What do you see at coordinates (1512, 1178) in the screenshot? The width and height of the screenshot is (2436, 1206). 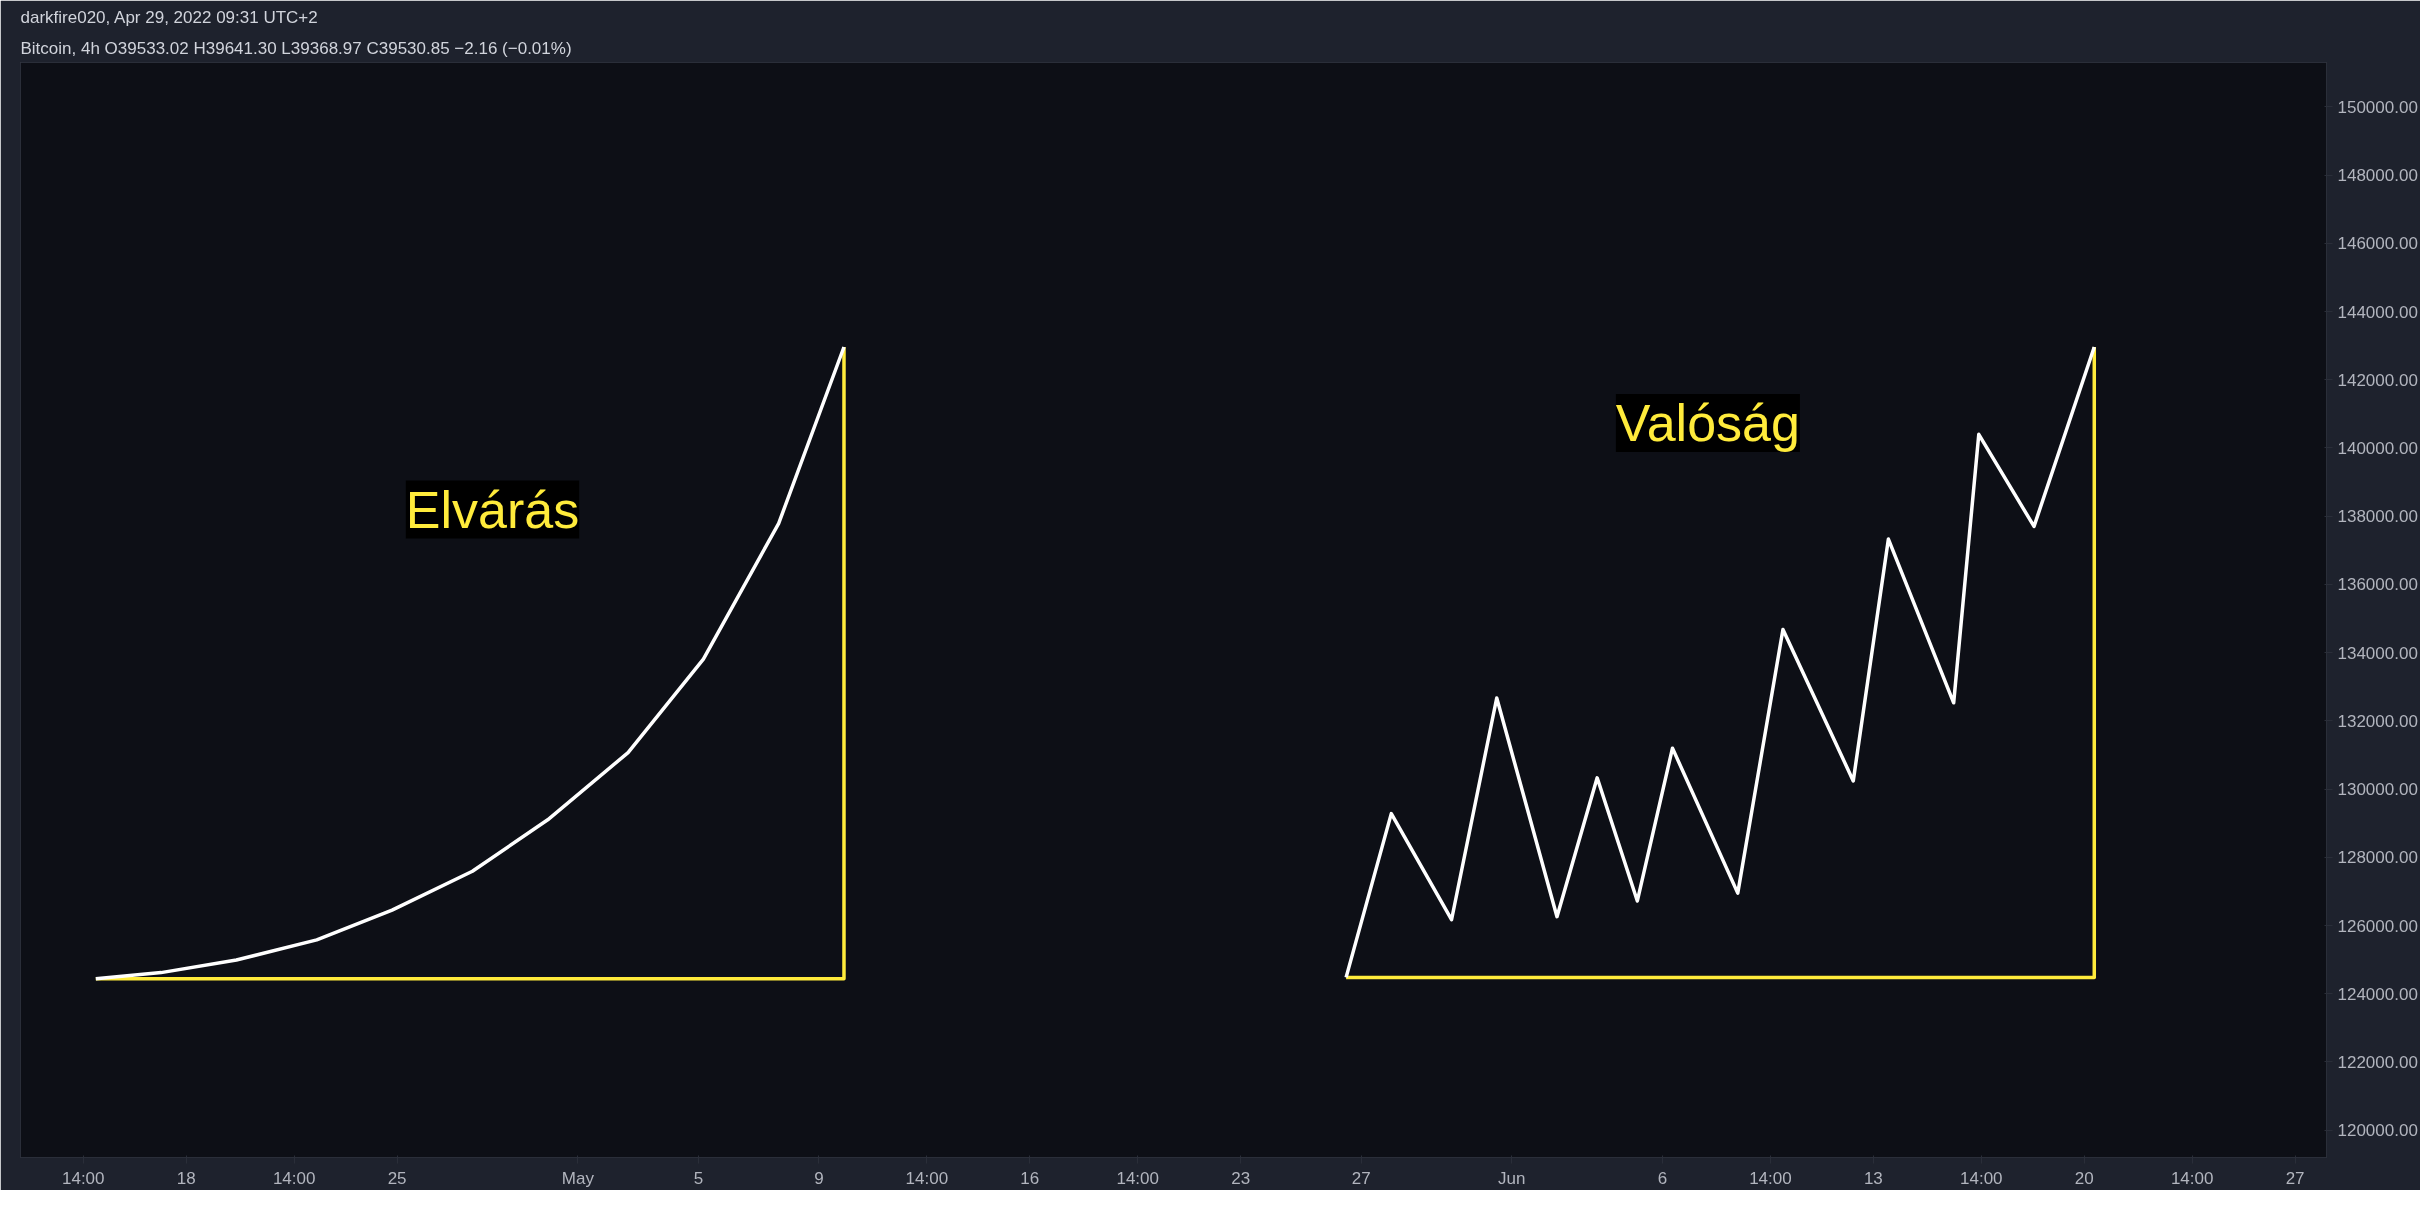 I see `x-tick-label: Jun` at bounding box center [1512, 1178].